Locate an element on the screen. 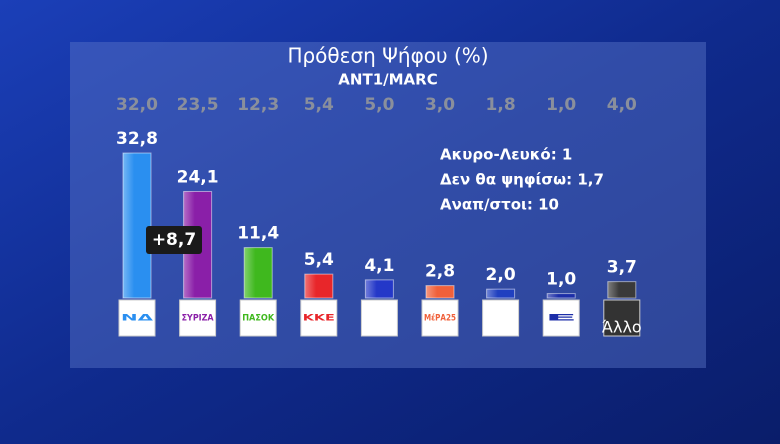 The height and width of the screenshot is (444, 780). previous-value: 5,0 is located at coordinates (379, 105).